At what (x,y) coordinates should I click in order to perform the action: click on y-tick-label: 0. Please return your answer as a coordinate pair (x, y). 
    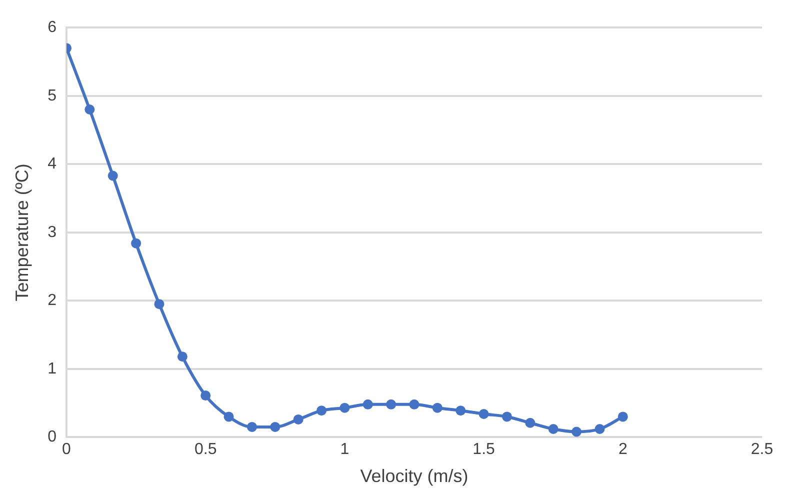
    Looking at the image, I should click on (52, 437).